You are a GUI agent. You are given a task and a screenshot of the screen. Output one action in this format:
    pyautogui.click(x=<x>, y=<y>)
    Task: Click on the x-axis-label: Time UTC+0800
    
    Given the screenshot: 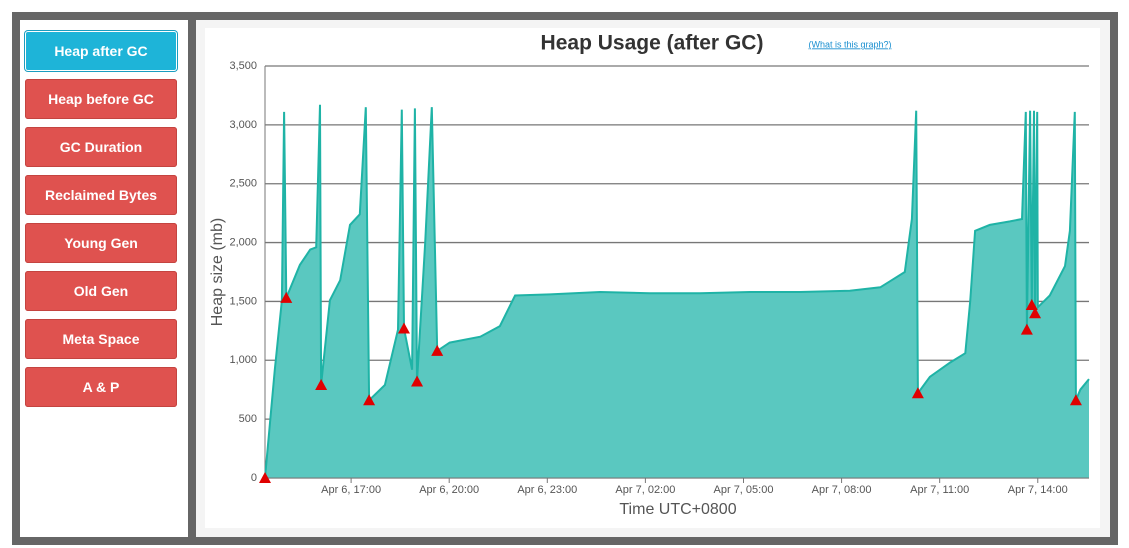 What is the action you would take?
    pyautogui.click(x=677, y=509)
    